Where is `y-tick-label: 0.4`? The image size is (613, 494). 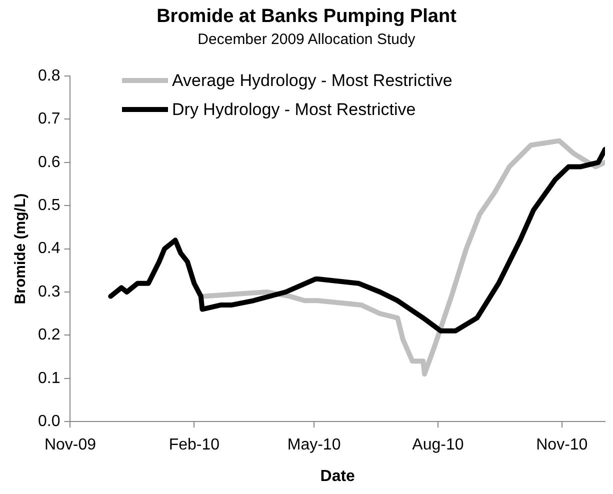
y-tick-label: 0.4 is located at coordinates (49, 249).